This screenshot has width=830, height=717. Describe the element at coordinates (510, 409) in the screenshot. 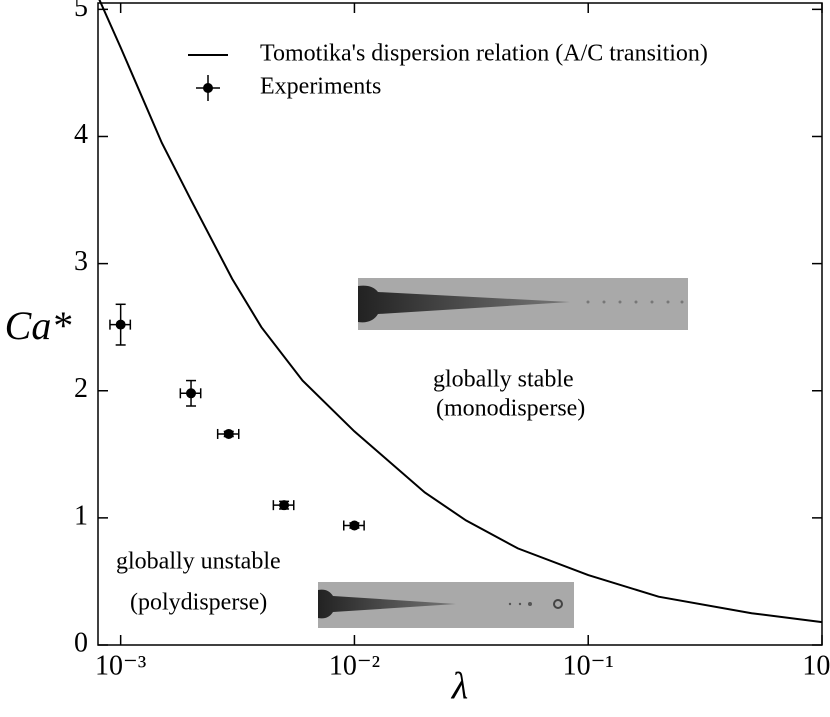

I see `annotation: (monodisperse)` at that location.